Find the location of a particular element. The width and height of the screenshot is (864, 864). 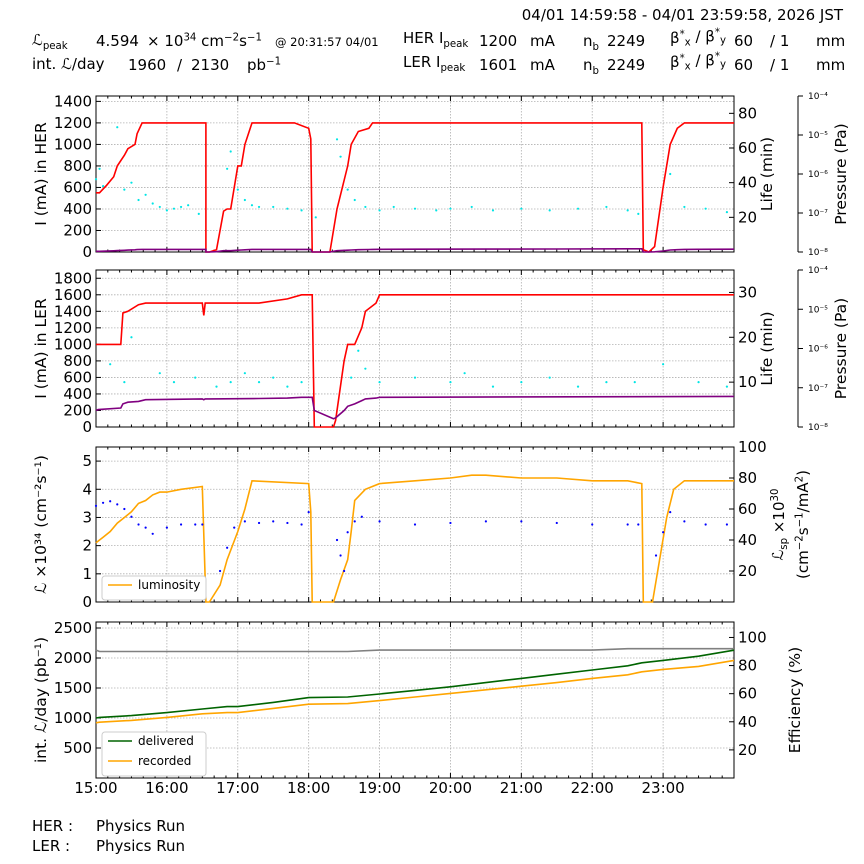

legend-label: delivered is located at coordinates (166, 741).